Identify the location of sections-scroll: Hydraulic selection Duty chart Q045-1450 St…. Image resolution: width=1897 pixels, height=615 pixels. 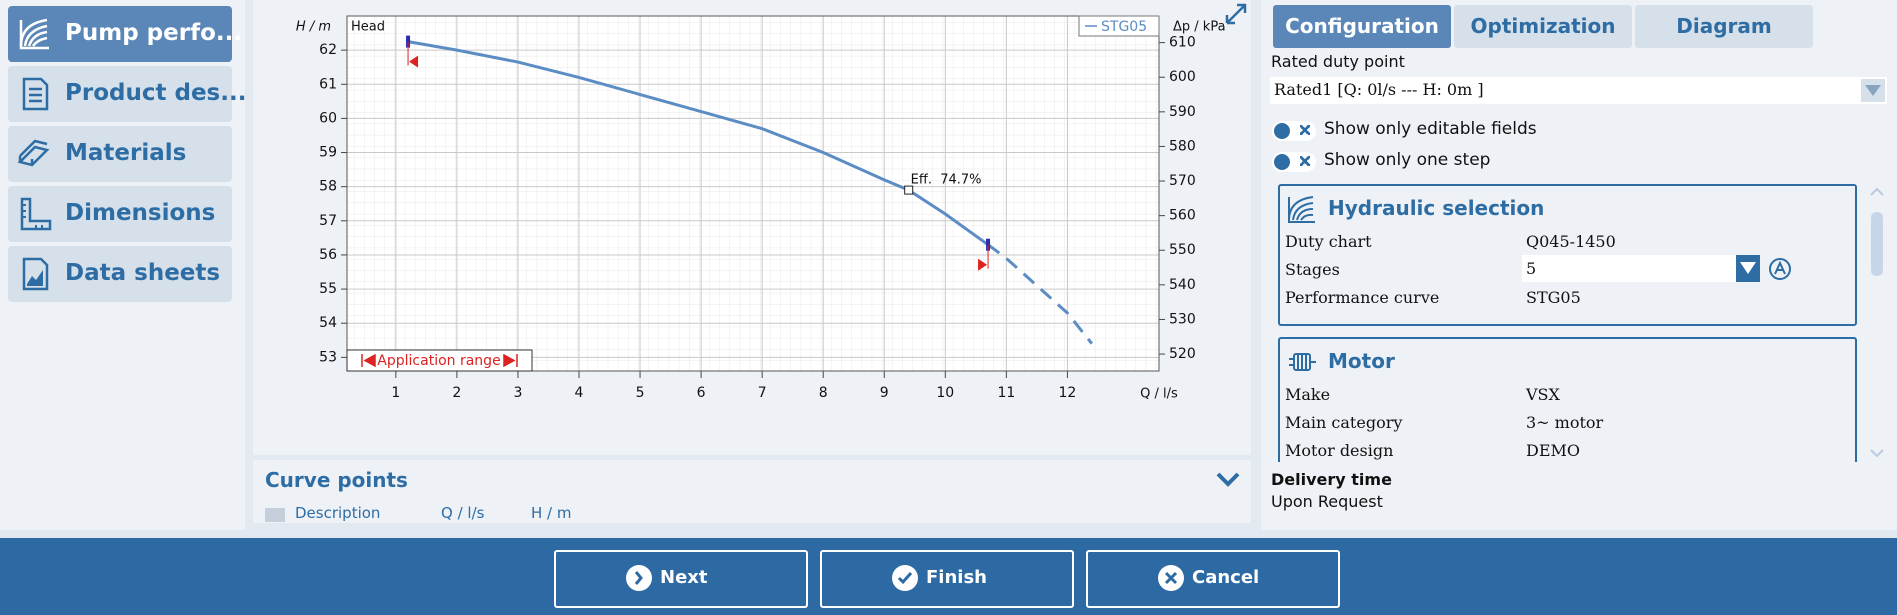
(1568, 322).